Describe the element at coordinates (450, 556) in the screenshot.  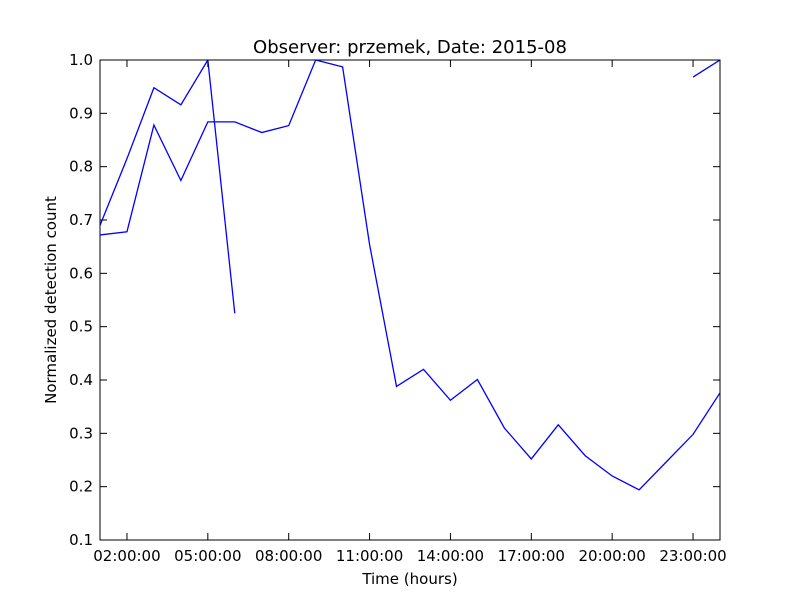
I see `x-tick-label: 14:00:00` at that location.